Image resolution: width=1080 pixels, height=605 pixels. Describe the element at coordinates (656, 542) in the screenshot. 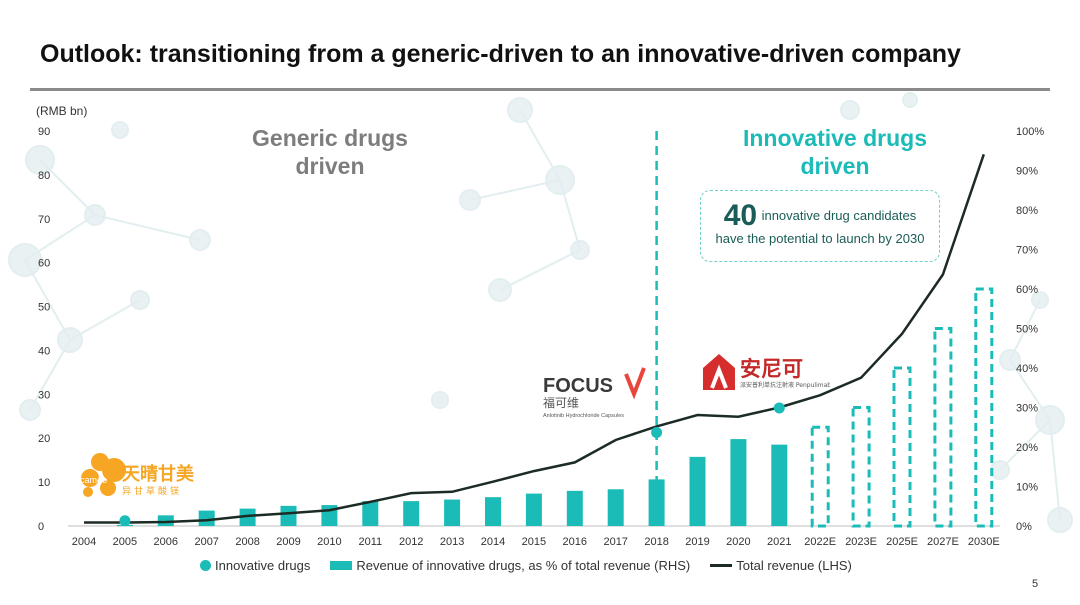

I see `x-tick-label: 2018` at that location.